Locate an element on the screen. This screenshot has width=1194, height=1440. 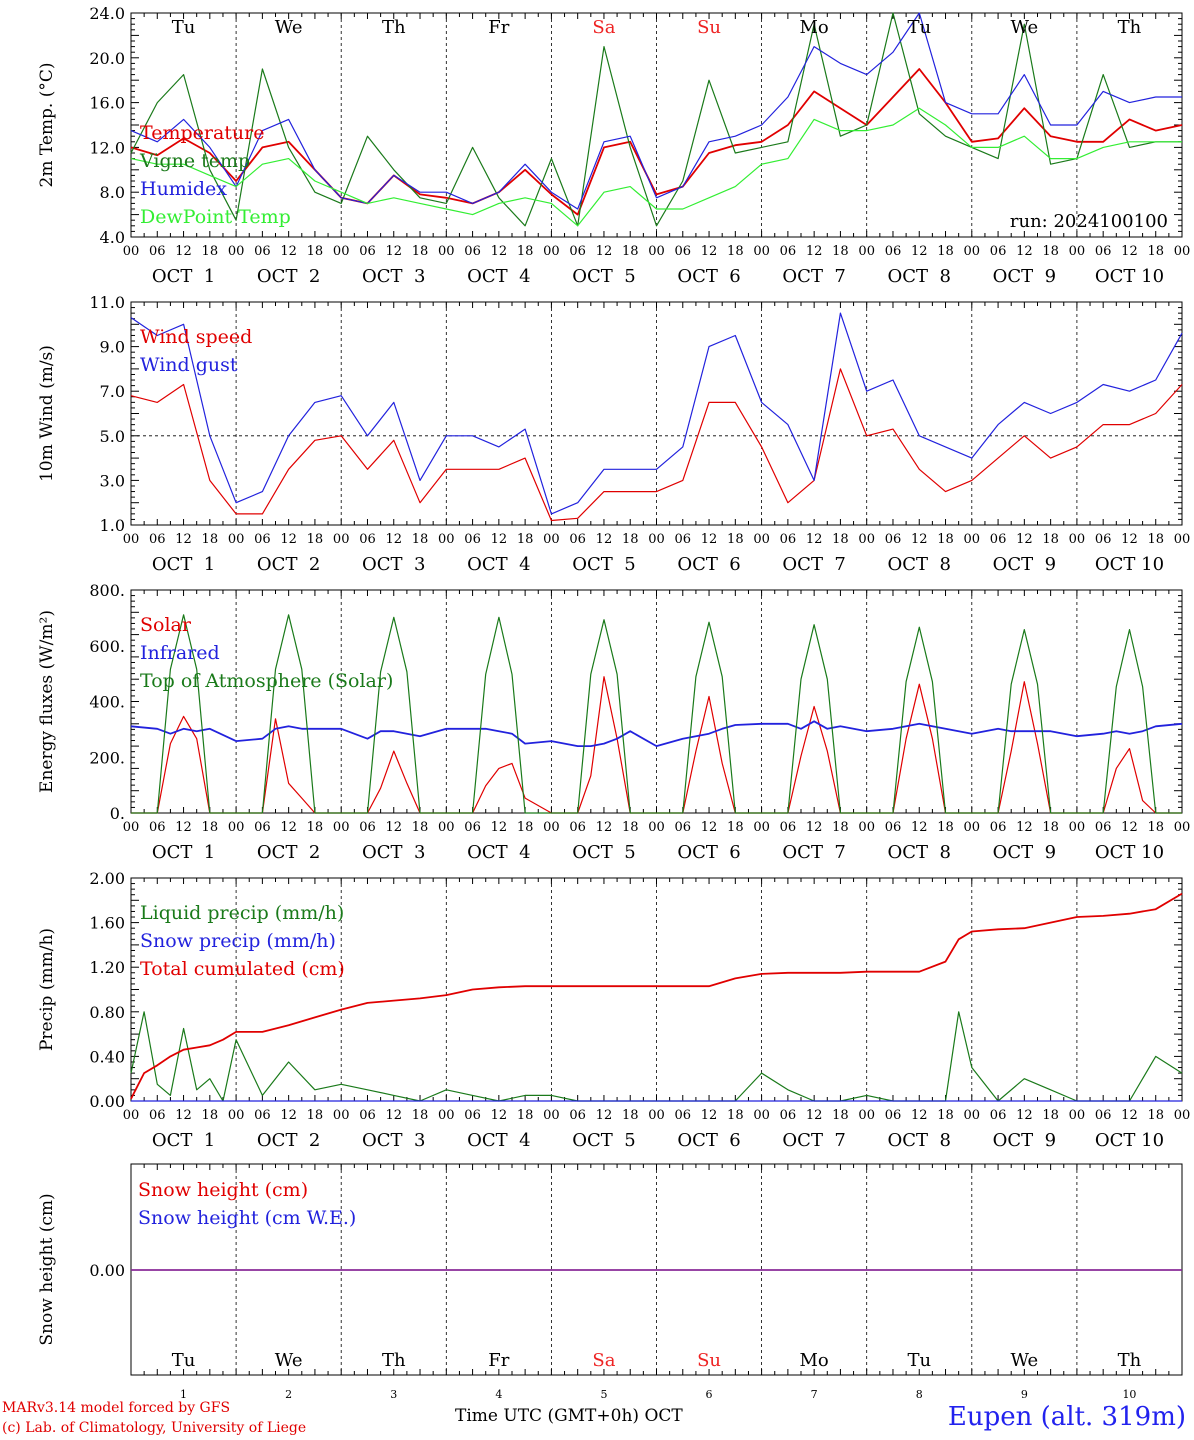
legend-entry: Snow height (cm) is located at coordinates (223, 1190).